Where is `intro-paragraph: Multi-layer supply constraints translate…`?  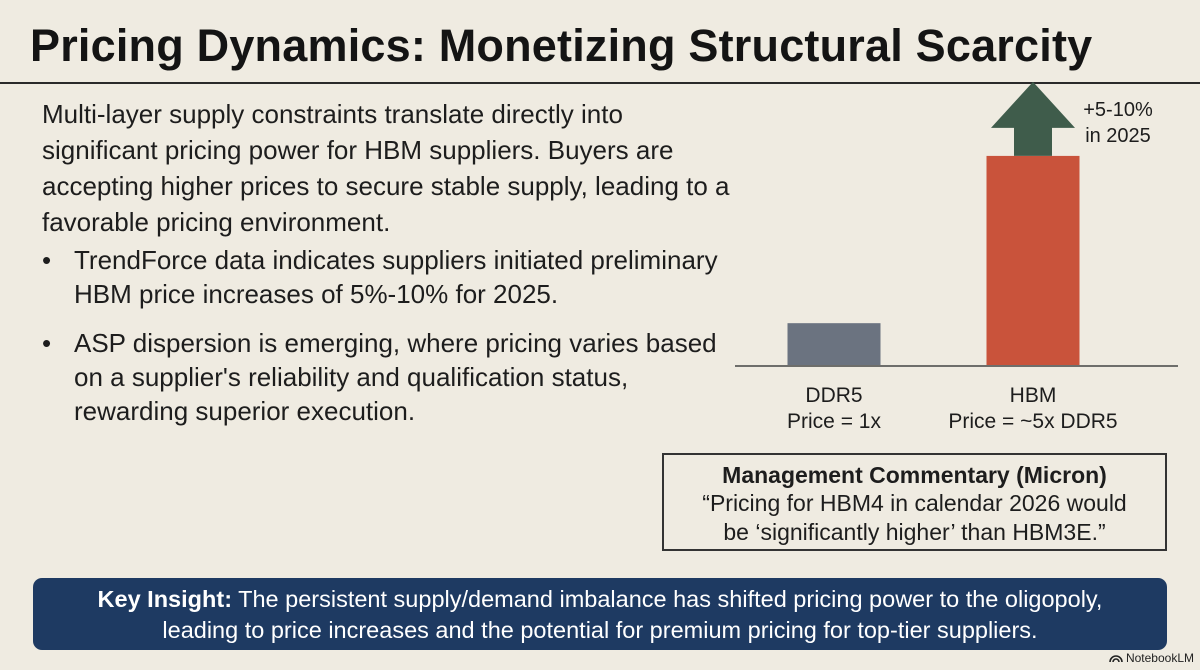
intro-paragraph: Multi-layer supply constraints translate… is located at coordinates (386, 168).